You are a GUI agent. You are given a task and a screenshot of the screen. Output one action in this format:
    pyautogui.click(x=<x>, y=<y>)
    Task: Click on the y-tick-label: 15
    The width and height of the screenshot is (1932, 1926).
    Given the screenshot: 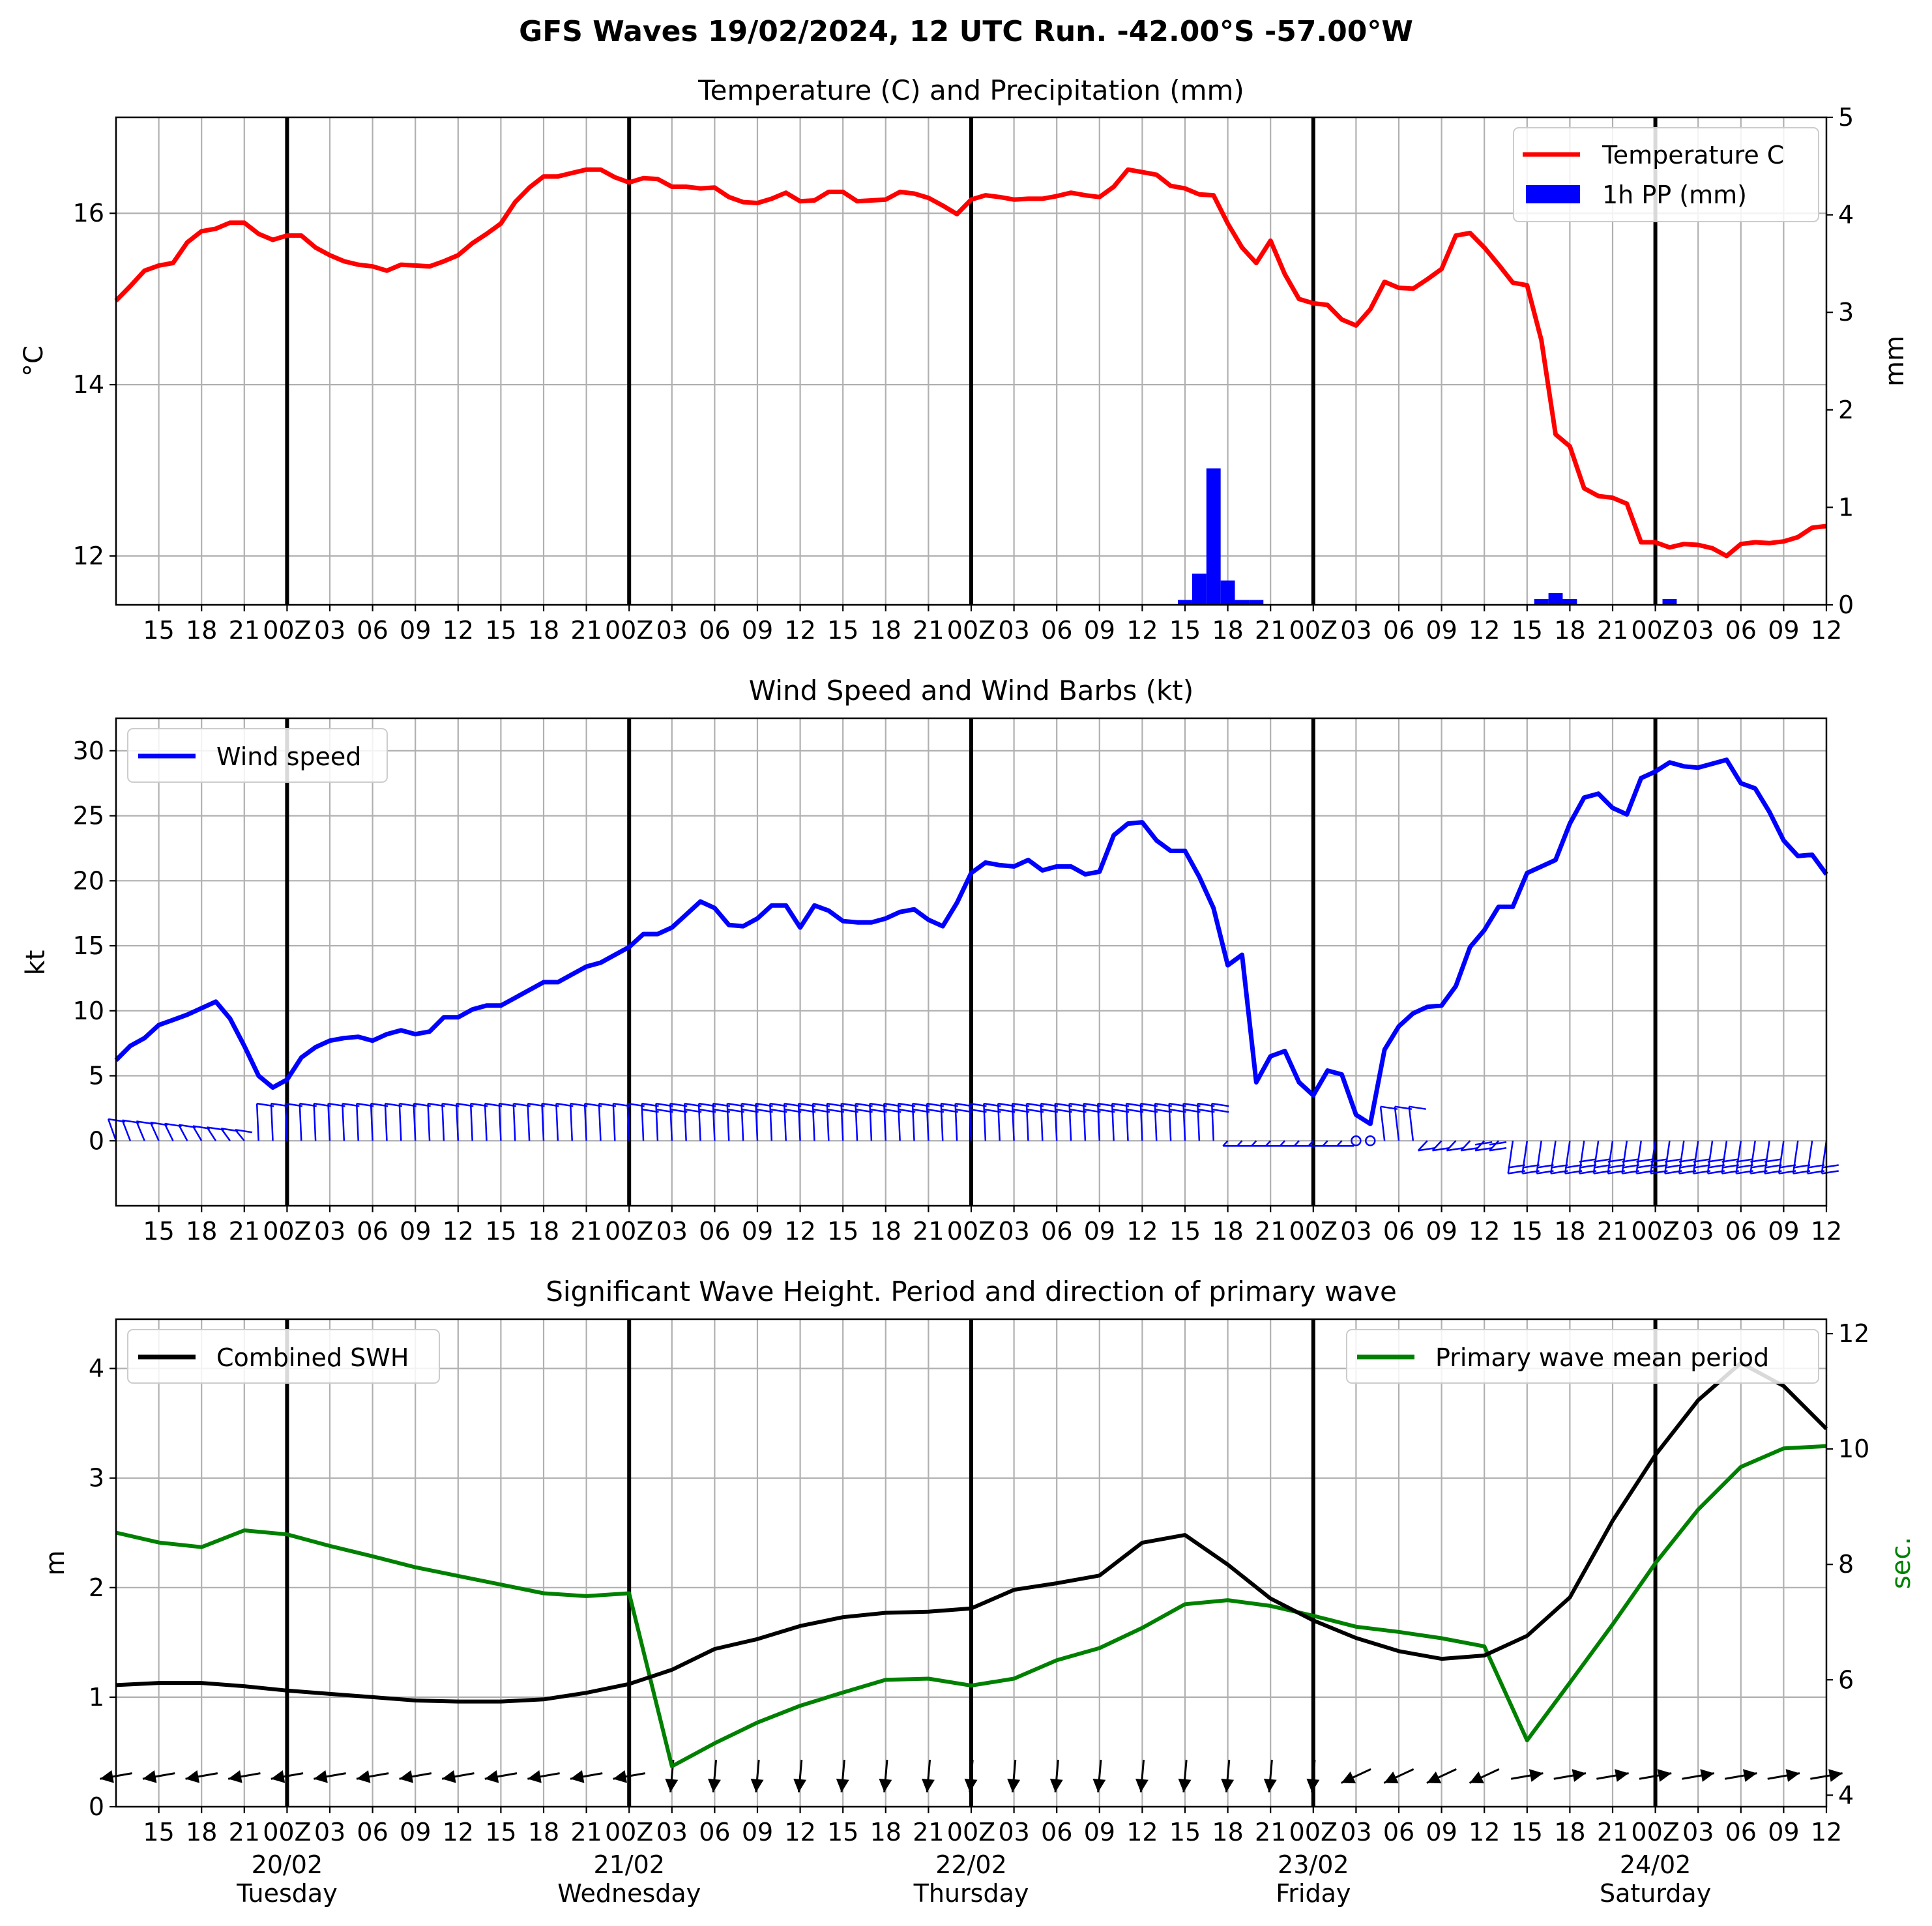 What is the action you would take?
    pyautogui.click(x=88, y=945)
    